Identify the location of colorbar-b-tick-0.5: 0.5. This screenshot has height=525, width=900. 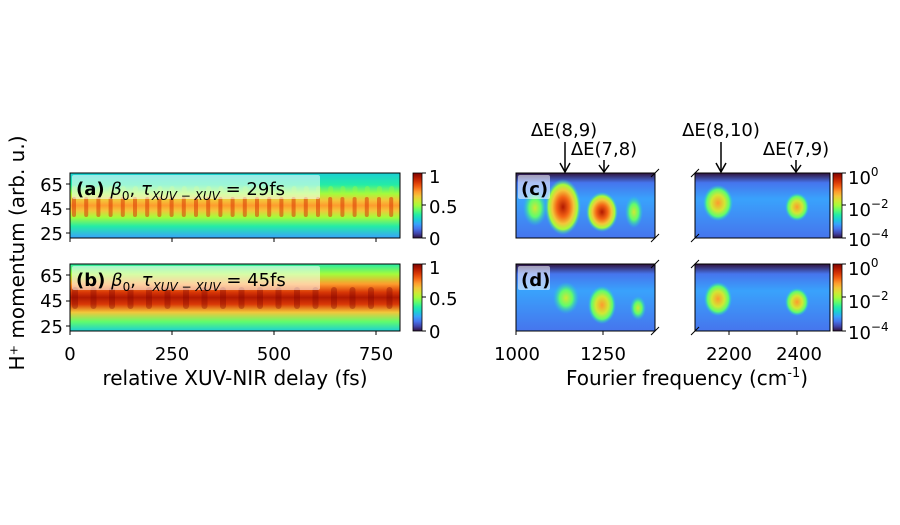
(443, 299).